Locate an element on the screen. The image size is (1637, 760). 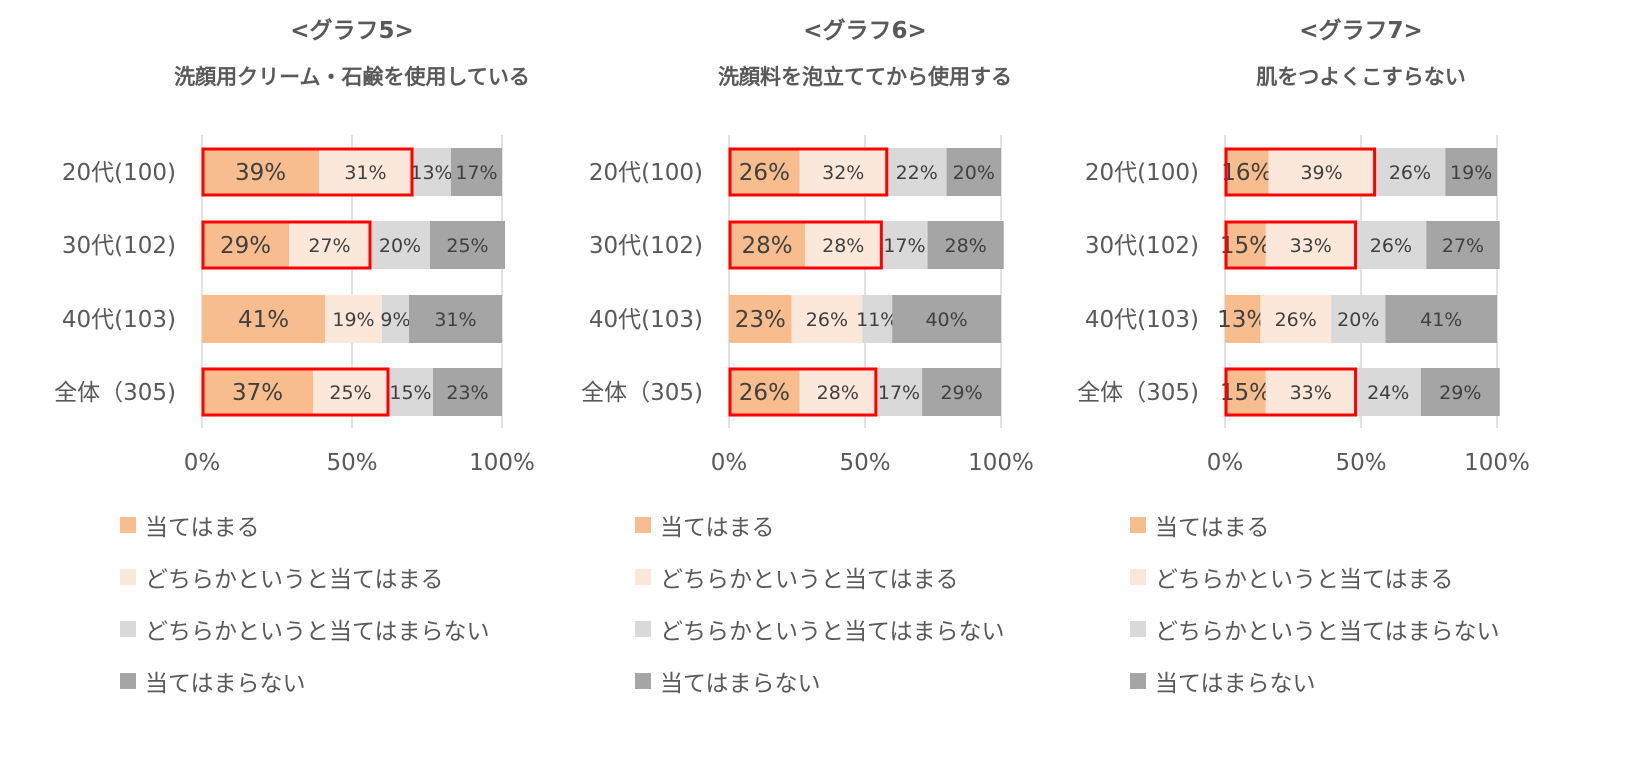
data-label: 13% is located at coordinates (431, 173).